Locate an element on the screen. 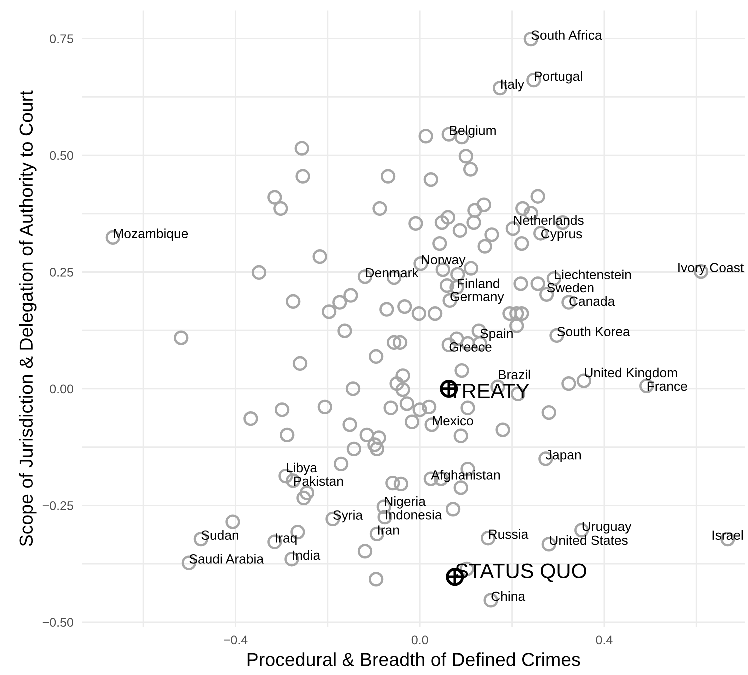  annotation: Iraq is located at coordinates (286, 540).